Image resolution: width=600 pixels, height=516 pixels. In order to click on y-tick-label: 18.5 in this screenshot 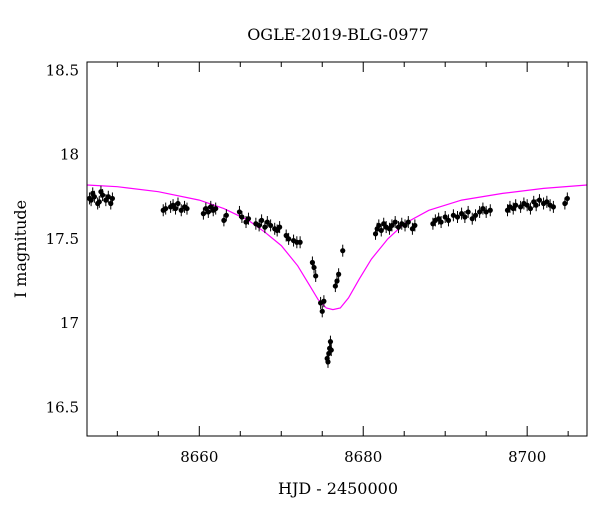, I will do `click(62, 70)`.